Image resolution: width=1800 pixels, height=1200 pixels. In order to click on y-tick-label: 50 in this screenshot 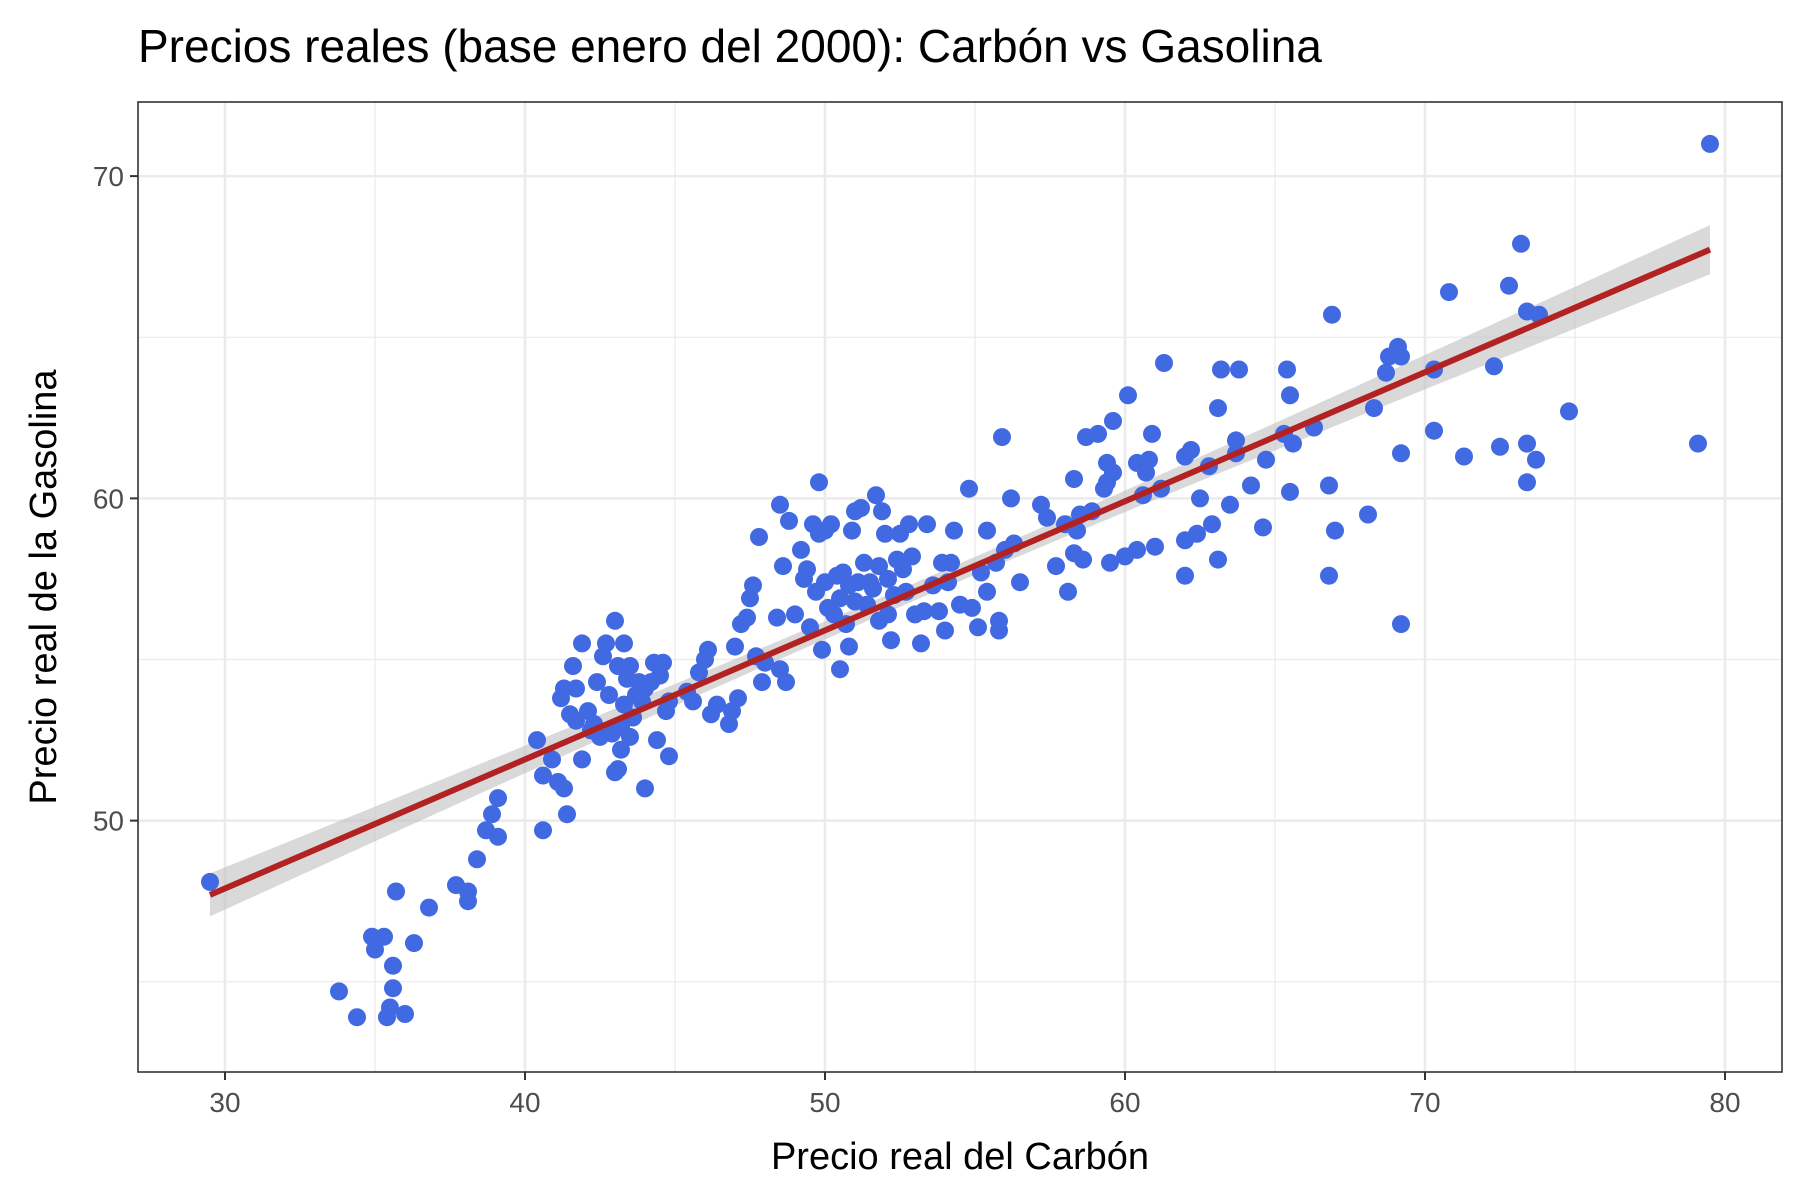, I will do `click(108, 821)`.